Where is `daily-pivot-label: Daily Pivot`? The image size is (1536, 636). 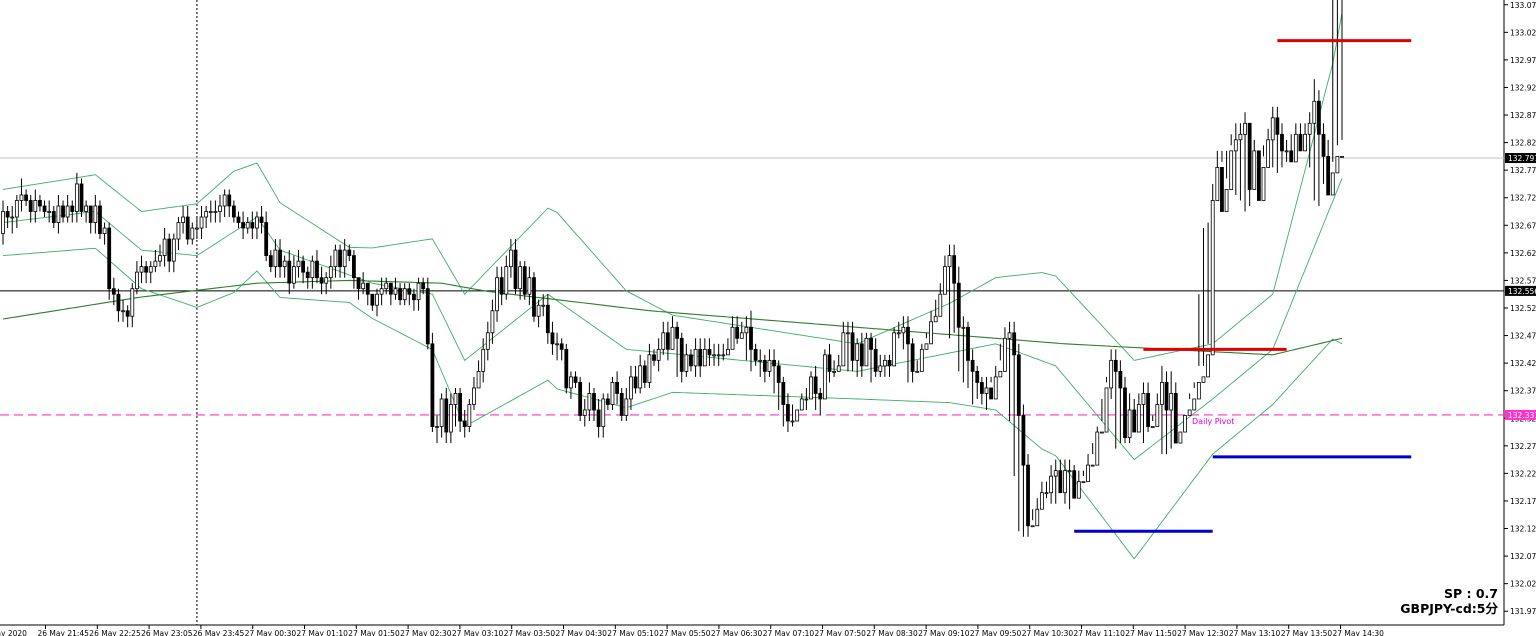 daily-pivot-label: Daily Pivot is located at coordinates (1213, 421).